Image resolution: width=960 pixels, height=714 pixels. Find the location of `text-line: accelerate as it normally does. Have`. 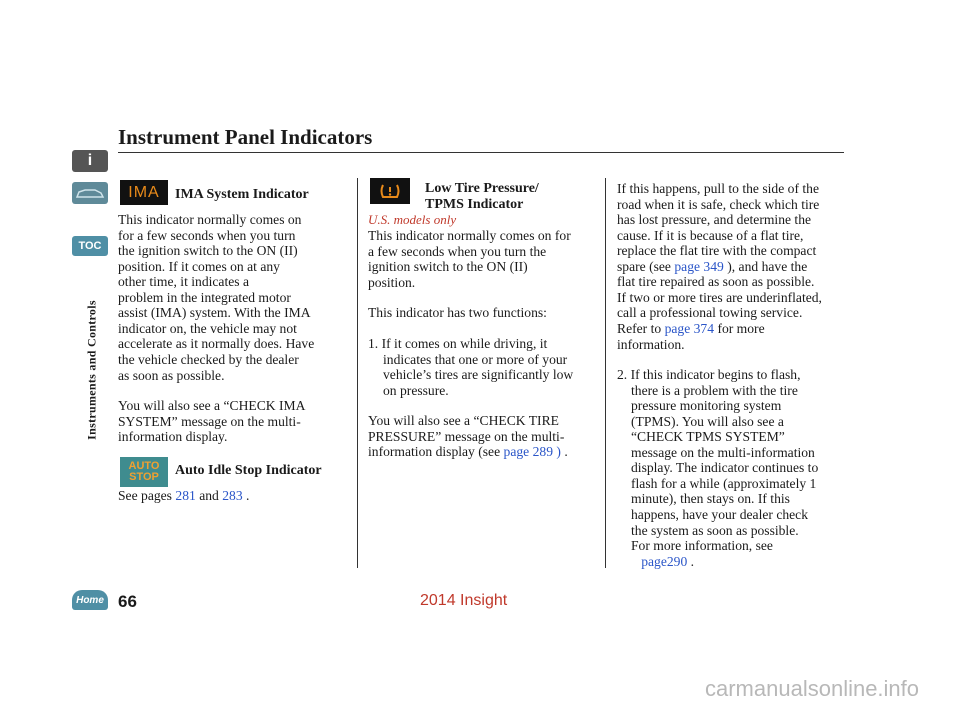

text-line: accelerate as it normally does. Have is located at coordinates (216, 344).